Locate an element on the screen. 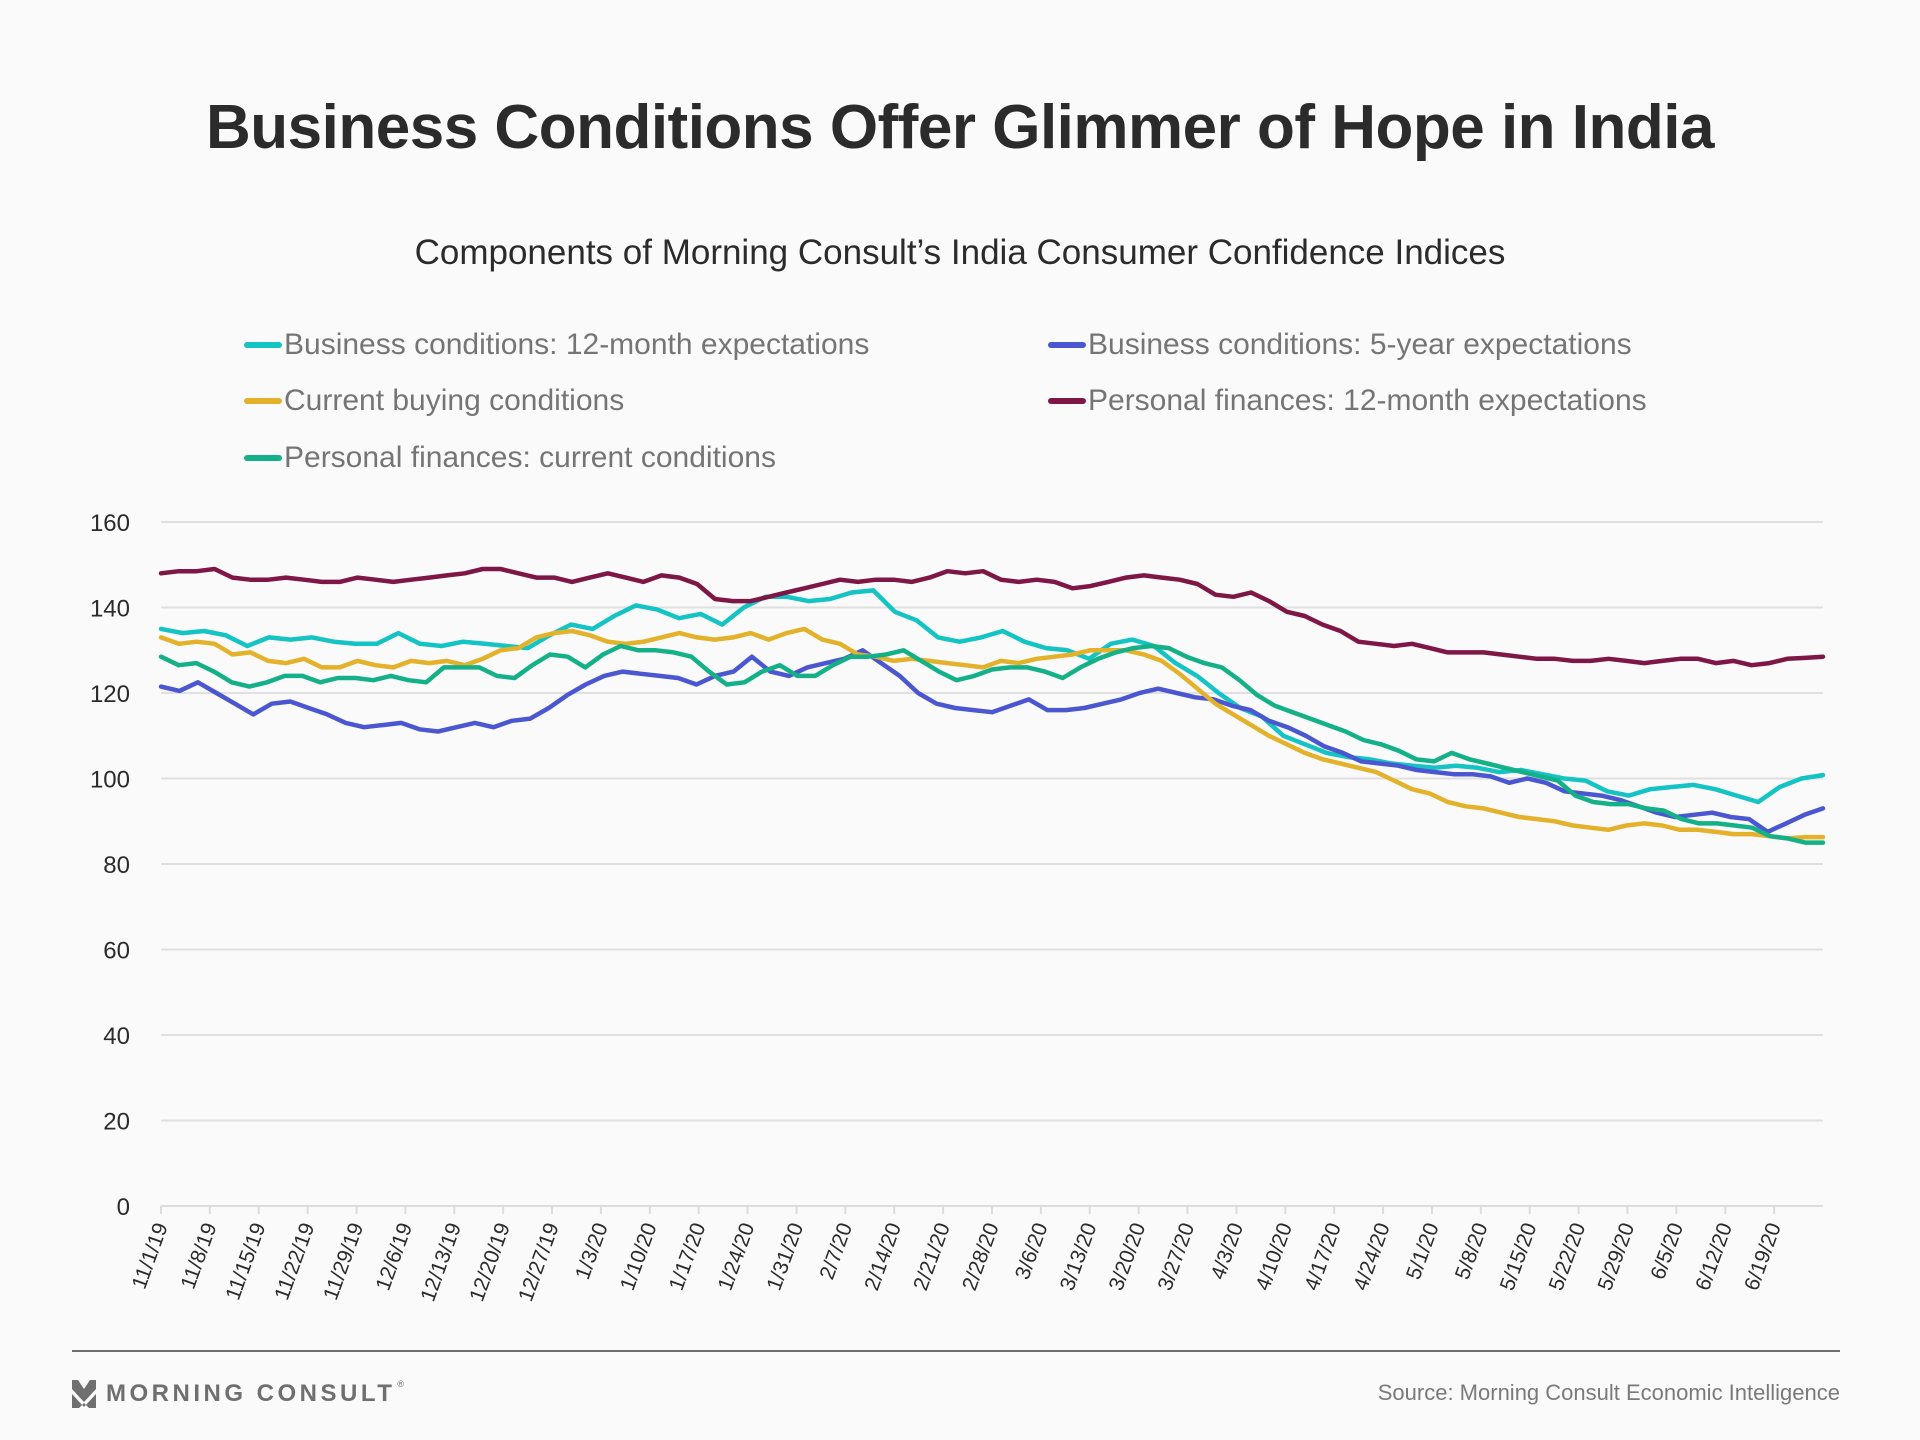 The height and width of the screenshot is (1440, 1920). x-tick-label: 12/13/19 is located at coordinates (441, 1262).